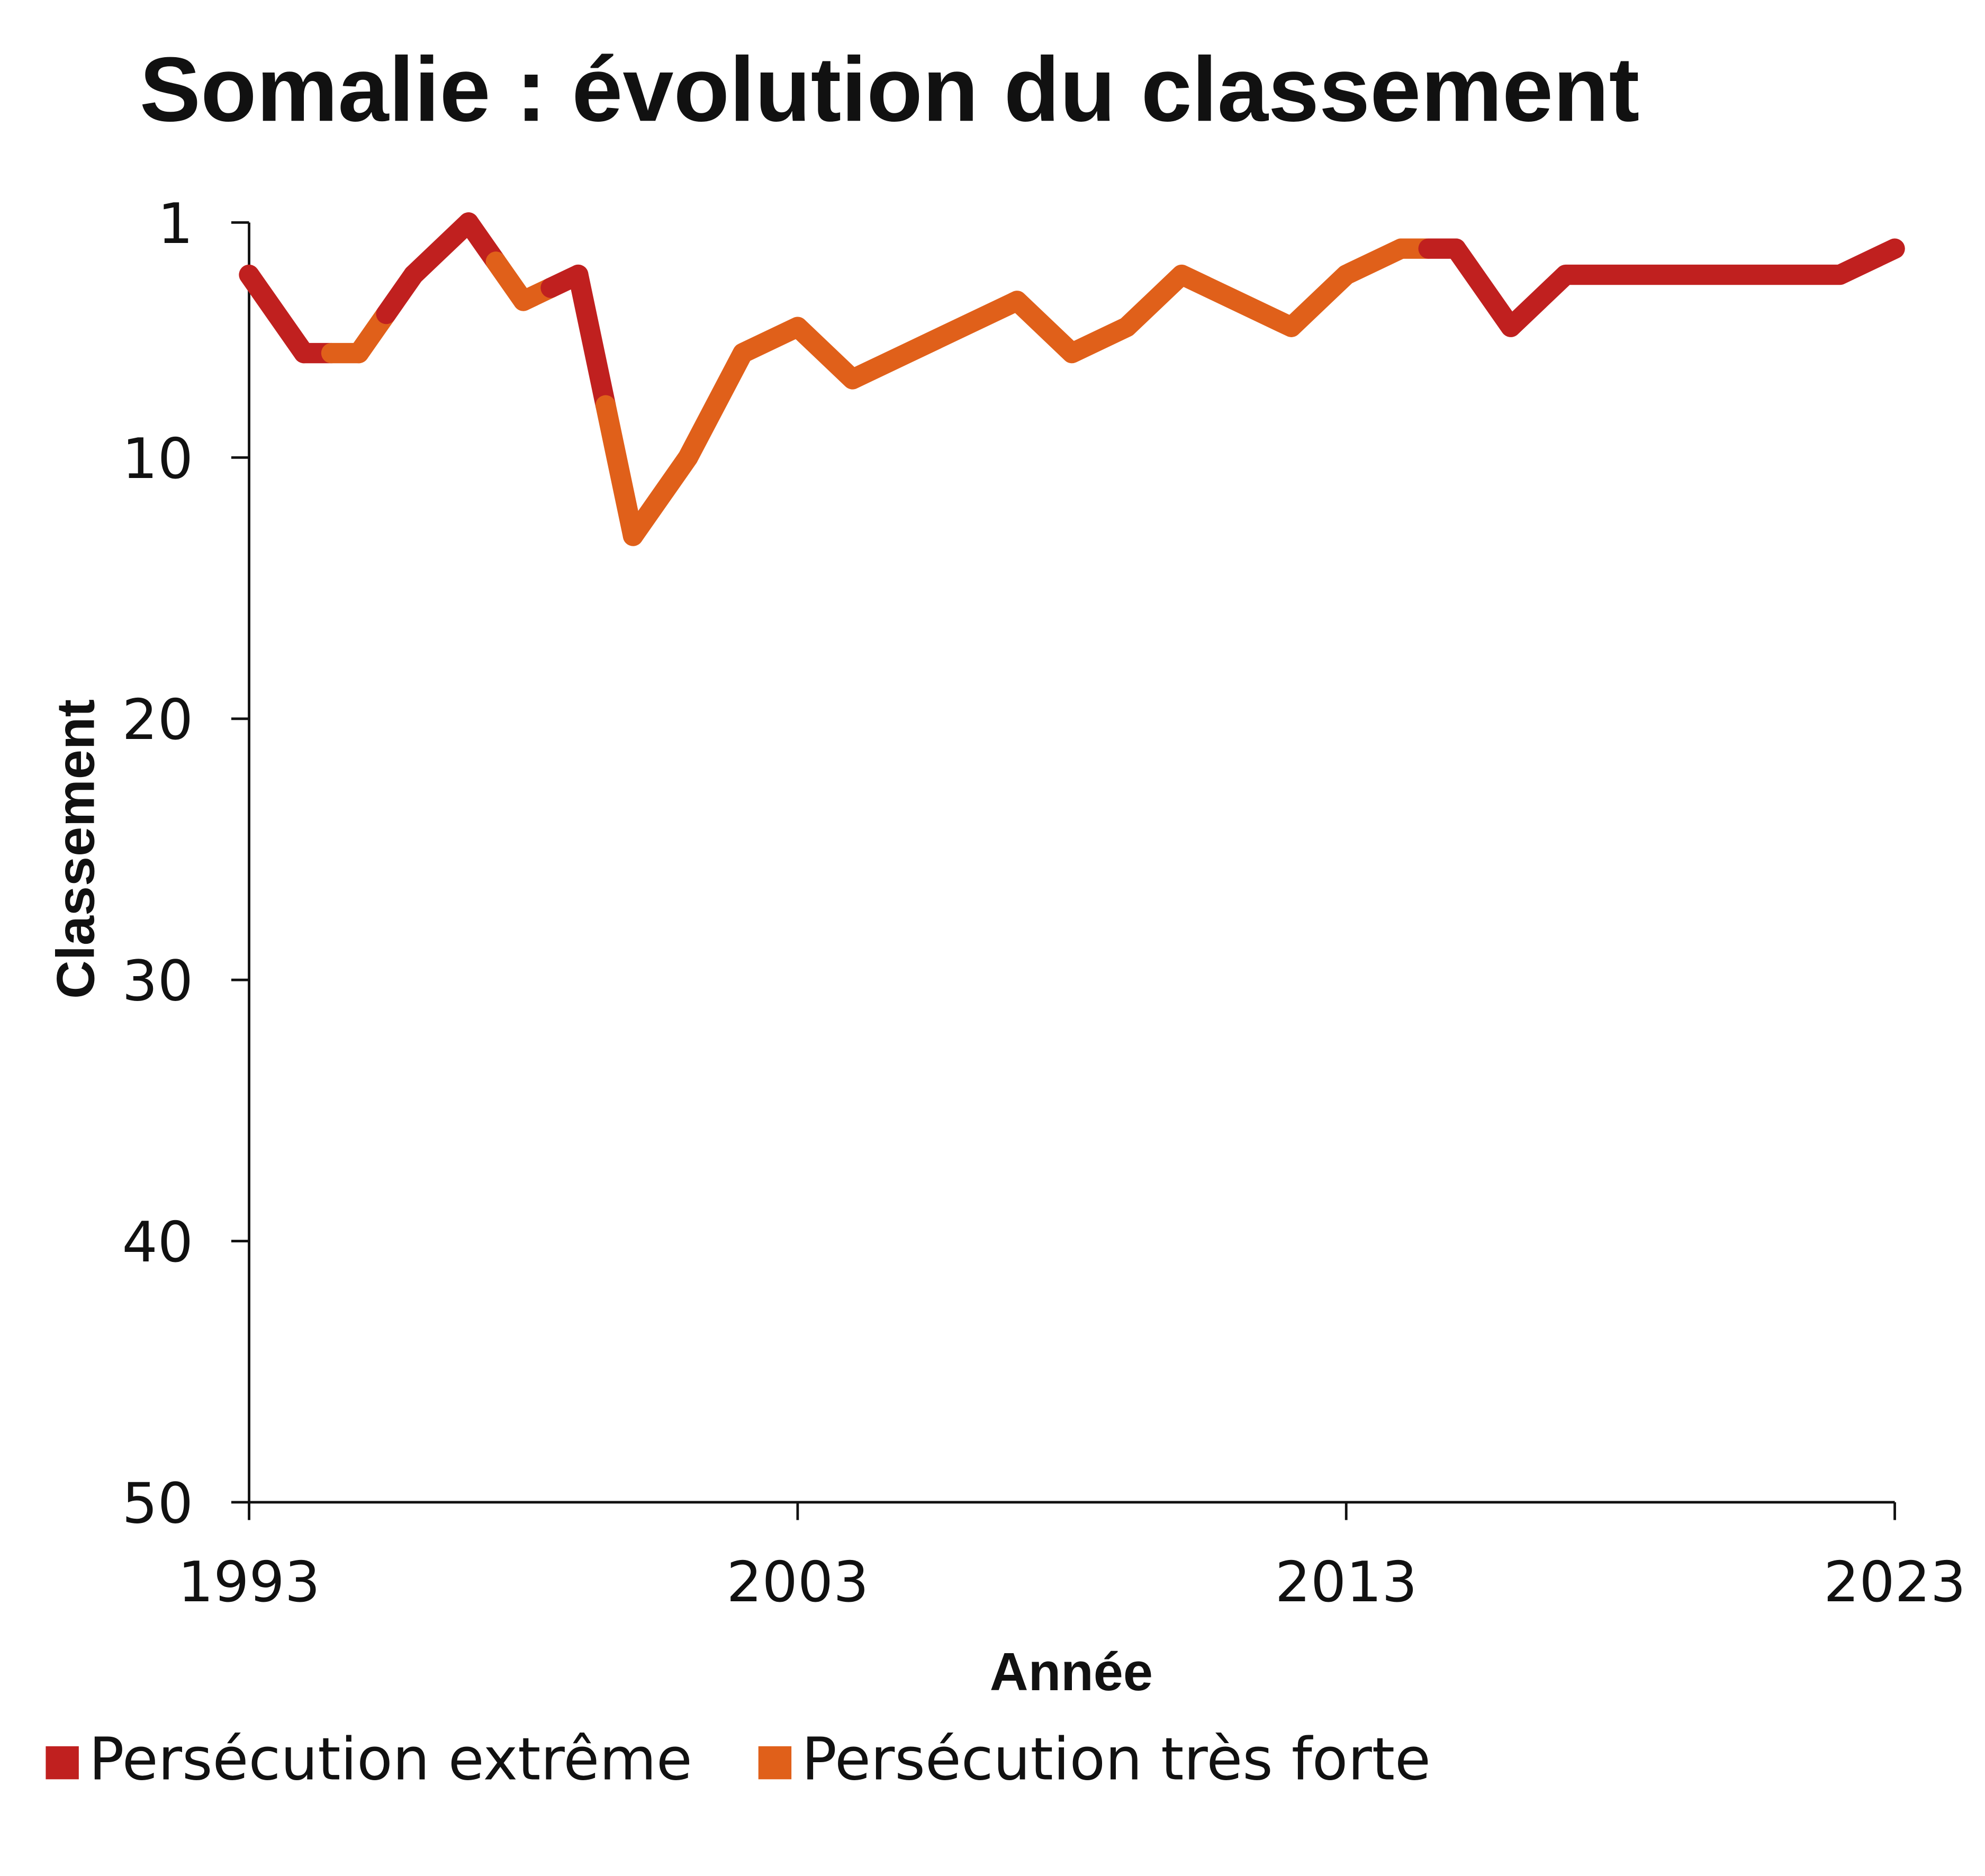  I want to click on y-tick-label: 20, so click(157, 719).